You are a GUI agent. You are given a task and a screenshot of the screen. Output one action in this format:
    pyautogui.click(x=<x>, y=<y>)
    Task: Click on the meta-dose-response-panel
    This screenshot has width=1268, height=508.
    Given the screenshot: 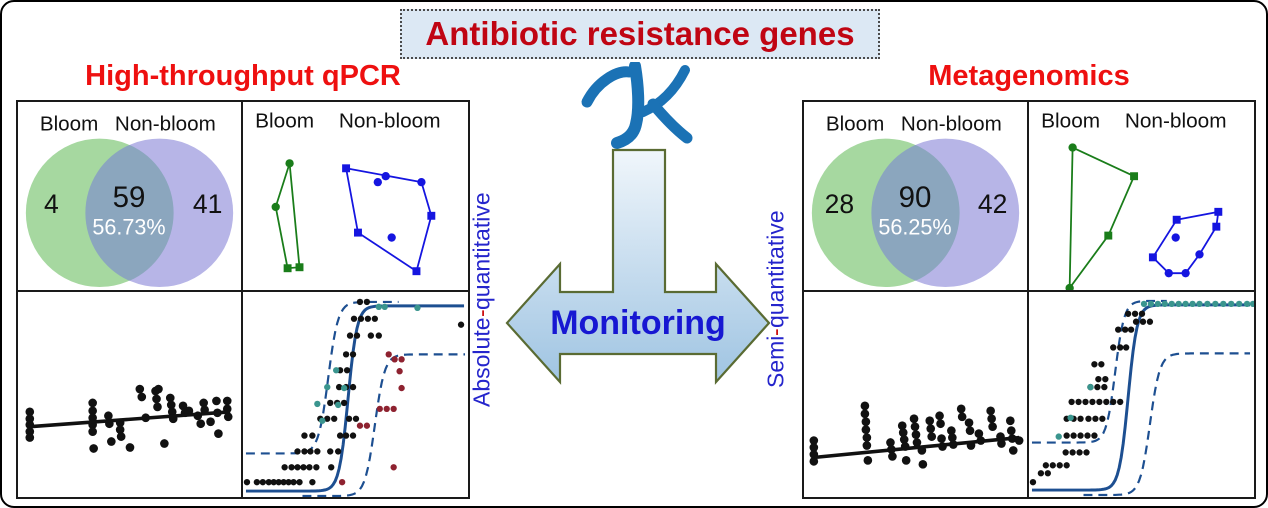 What is the action you would take?
    pyautogui.click(x=1141, y=394)
    